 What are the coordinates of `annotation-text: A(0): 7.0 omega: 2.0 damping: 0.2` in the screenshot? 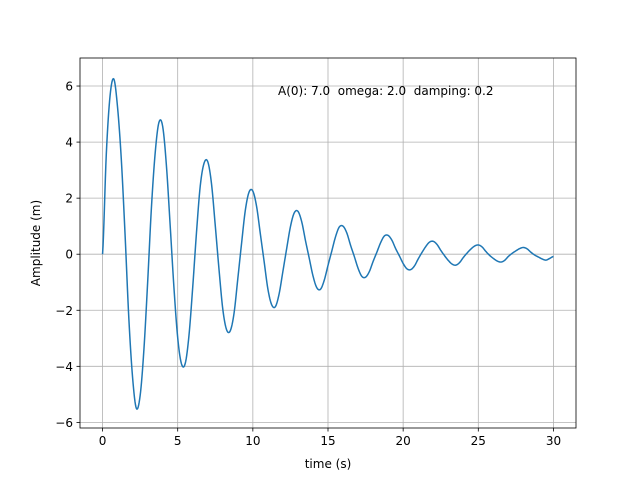 It's located at (386, 91).